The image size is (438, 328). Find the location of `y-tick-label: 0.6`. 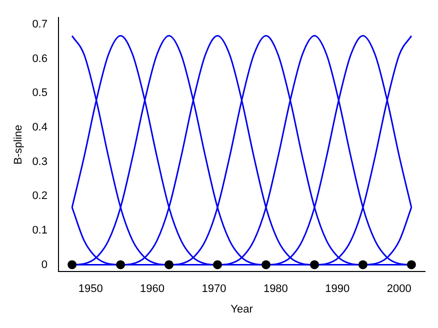

y-tick-label: 0.6 is located at coordinates (40, 58).